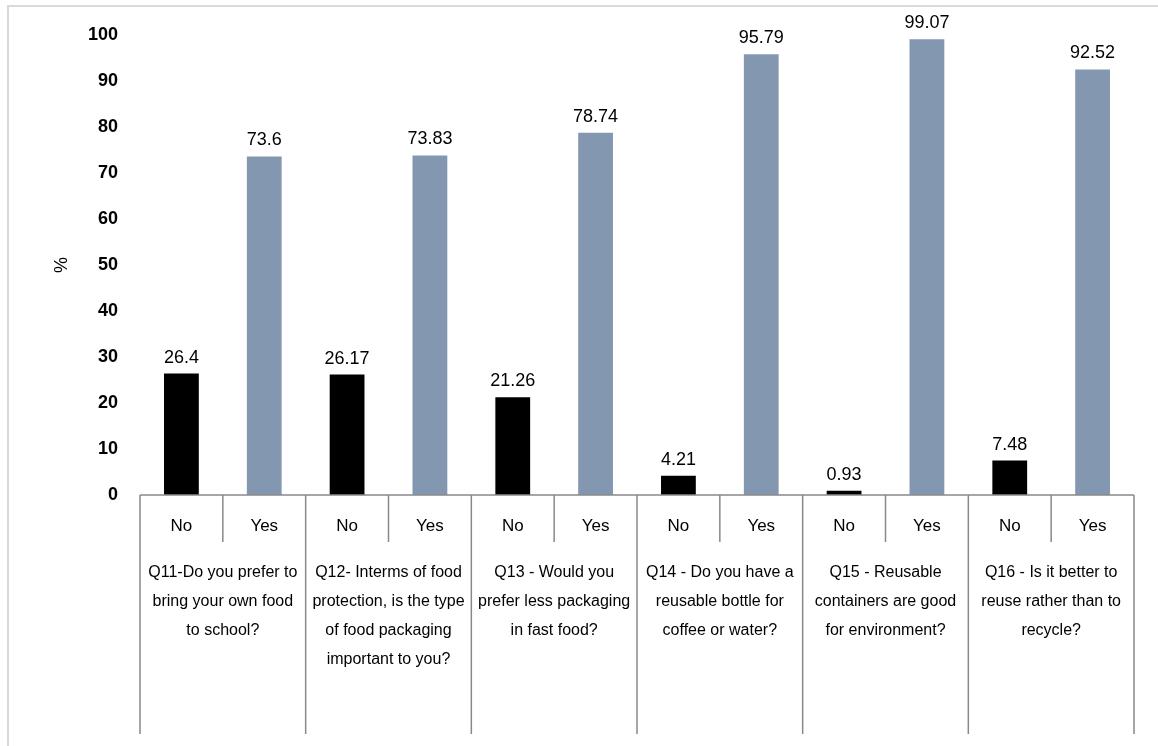 Image resolution: width=1158 pixels, height=746 pixels. I want to click on y-tick-label: 0, so click(112, 493).